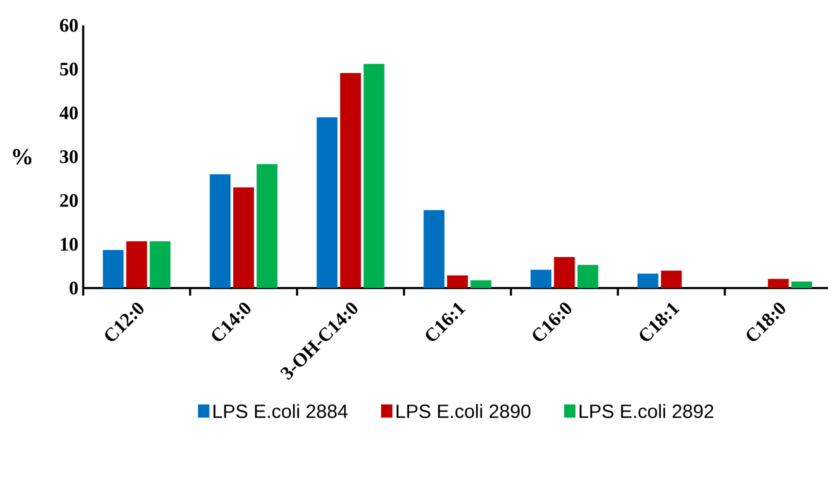 The image size is (828, 477). Describe the element at coordinates (69, 200) in the screenshot. I see `y-tick-label: 20` at that location.